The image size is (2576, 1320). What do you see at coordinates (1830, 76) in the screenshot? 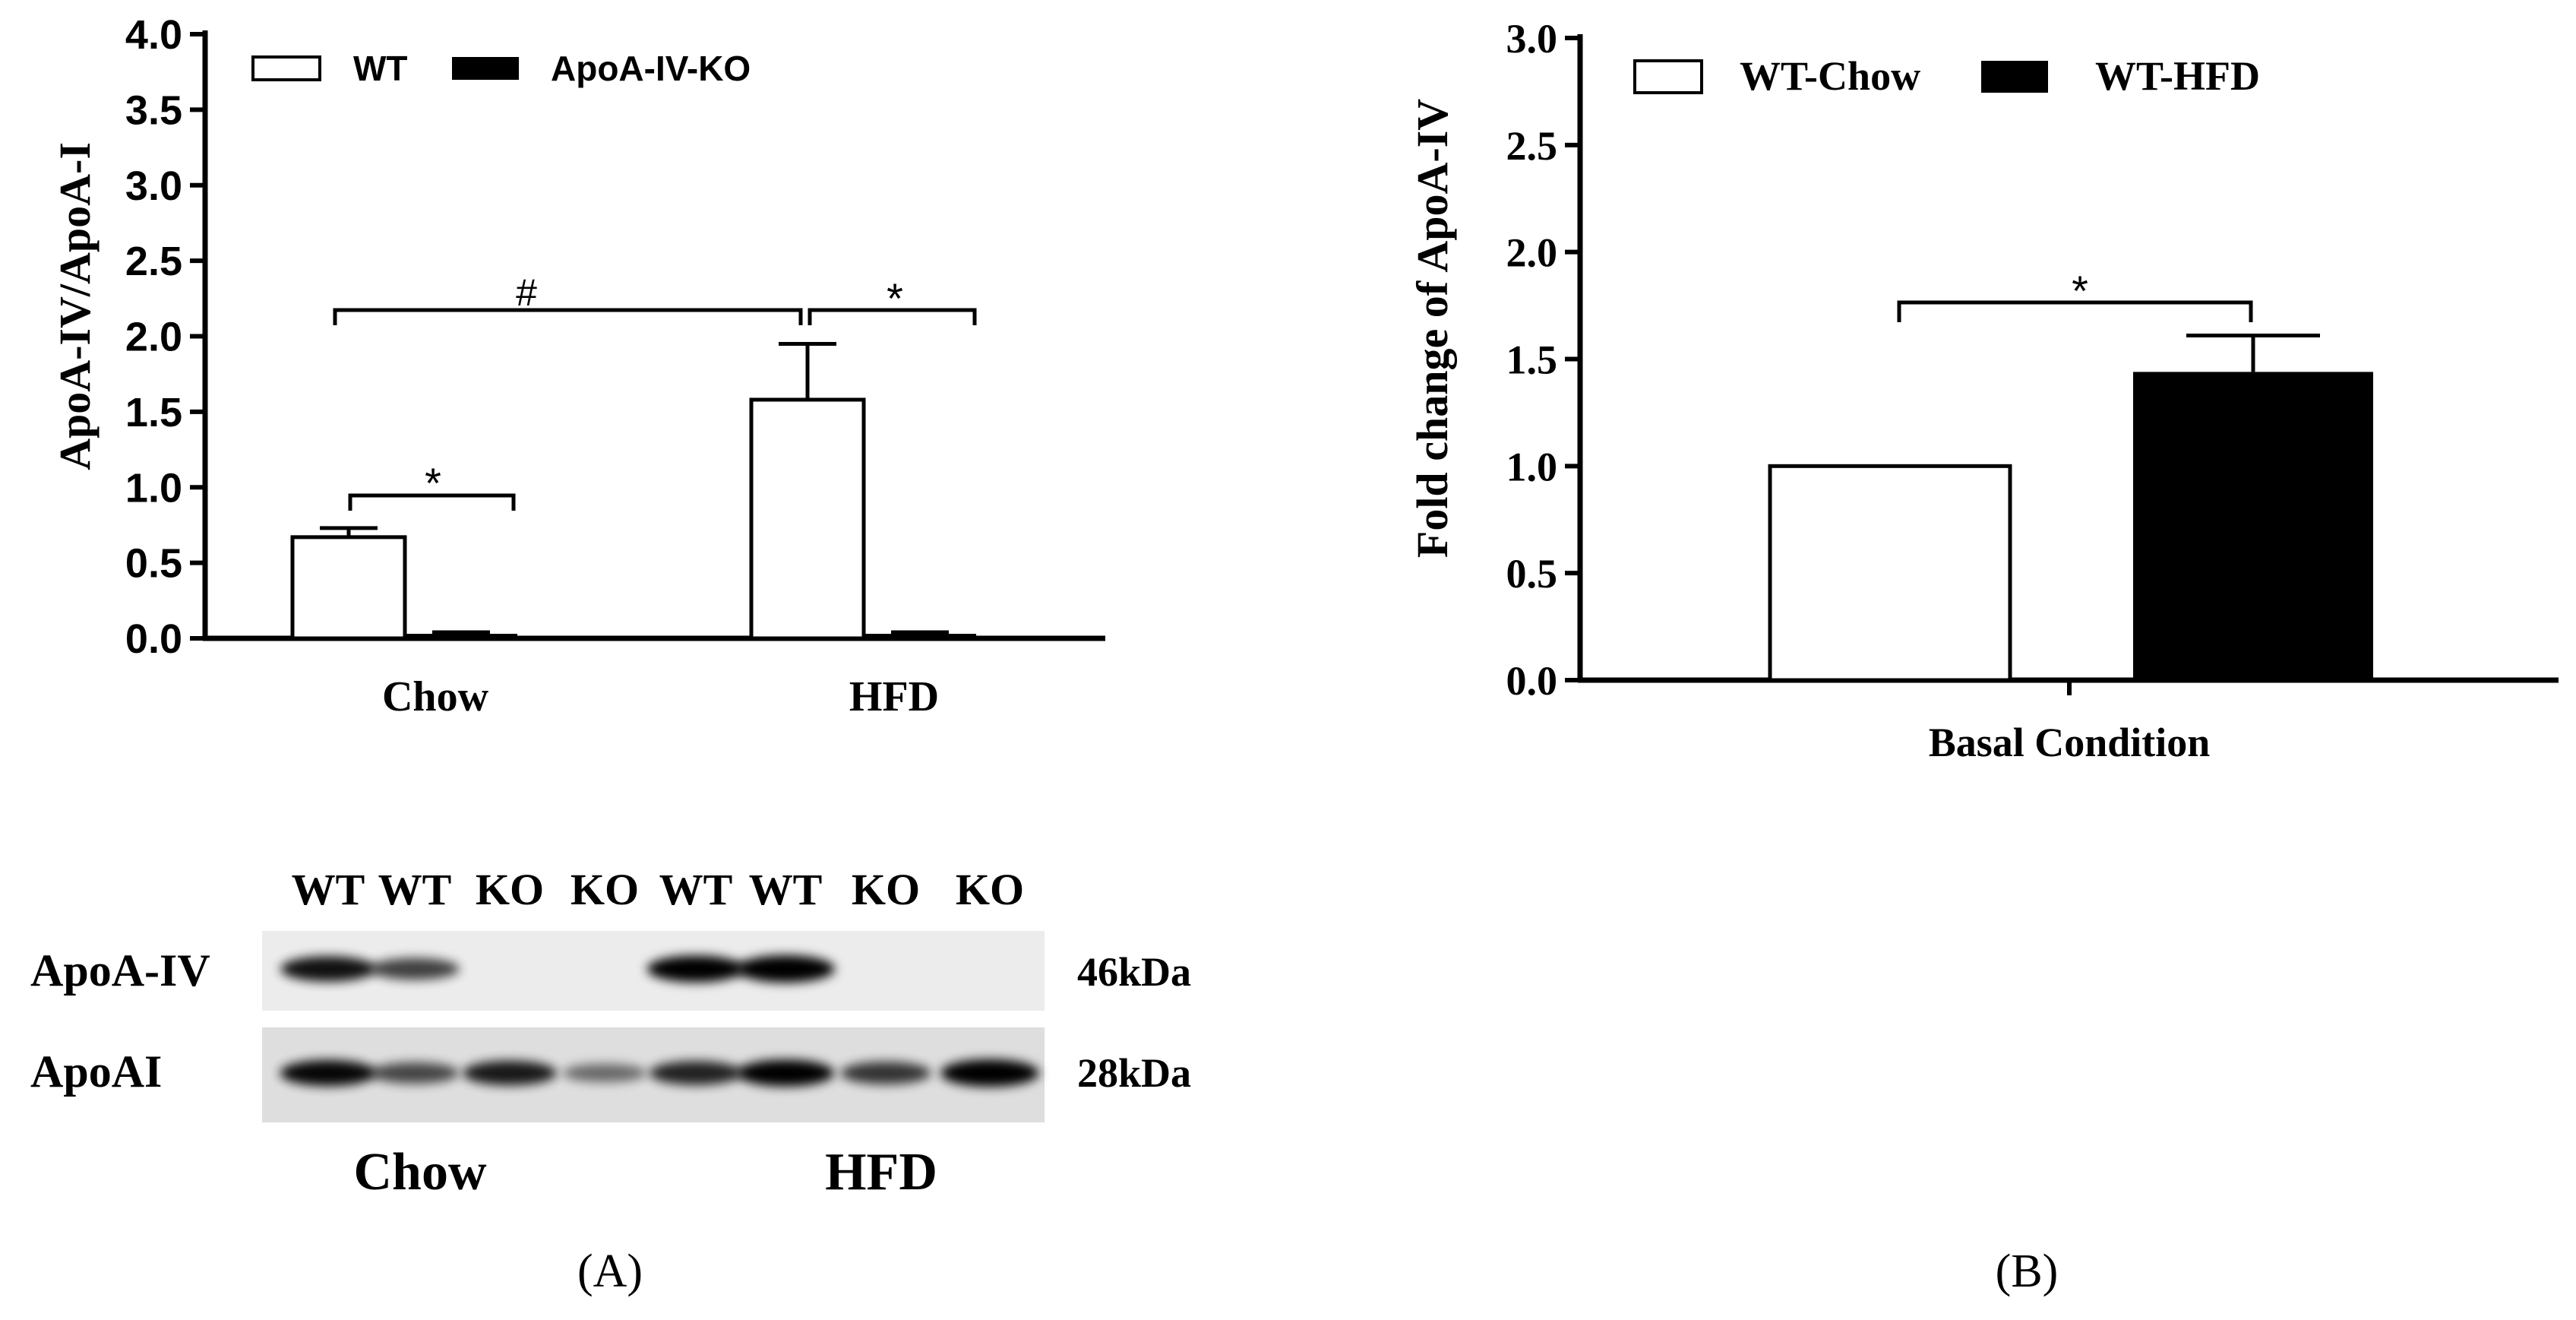
I see `chart-b-legend-label-wt-chow: WT-Chow` at bounding box center [1830, 76].